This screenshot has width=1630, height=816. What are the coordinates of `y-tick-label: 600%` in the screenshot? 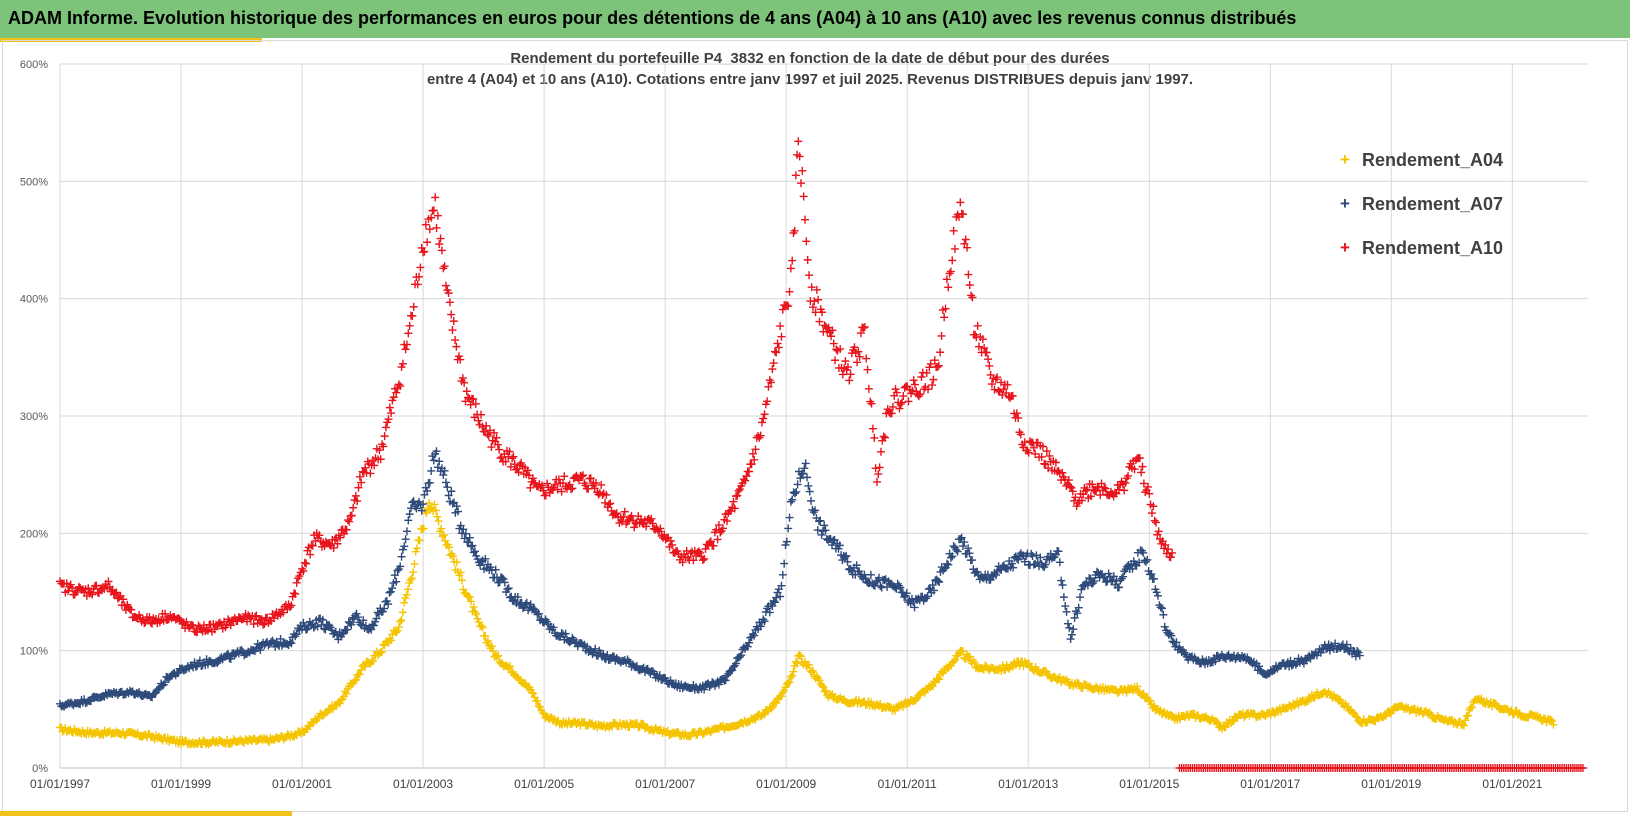 It's located at (34, 65).